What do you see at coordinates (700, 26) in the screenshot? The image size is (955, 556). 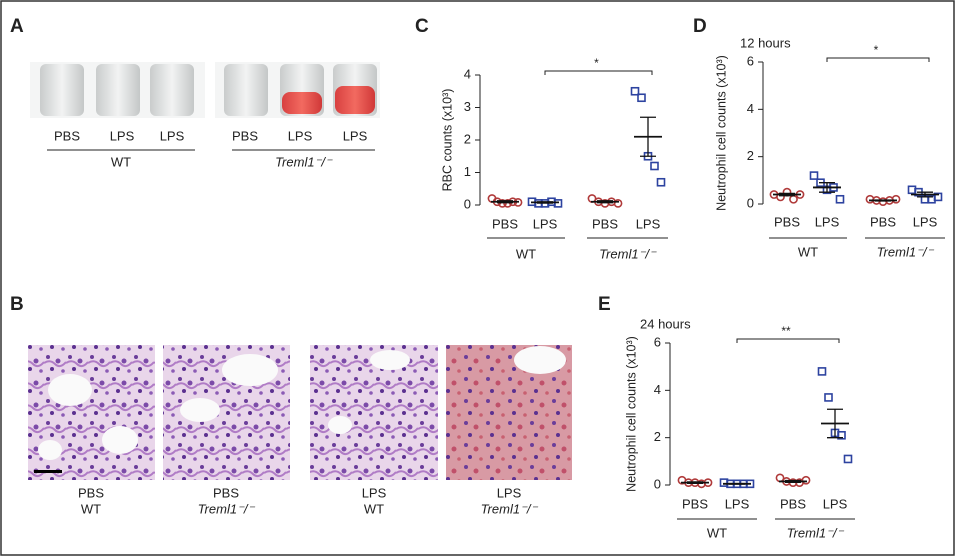 I see `panel-letter: D` at bounding box center [700, 26].